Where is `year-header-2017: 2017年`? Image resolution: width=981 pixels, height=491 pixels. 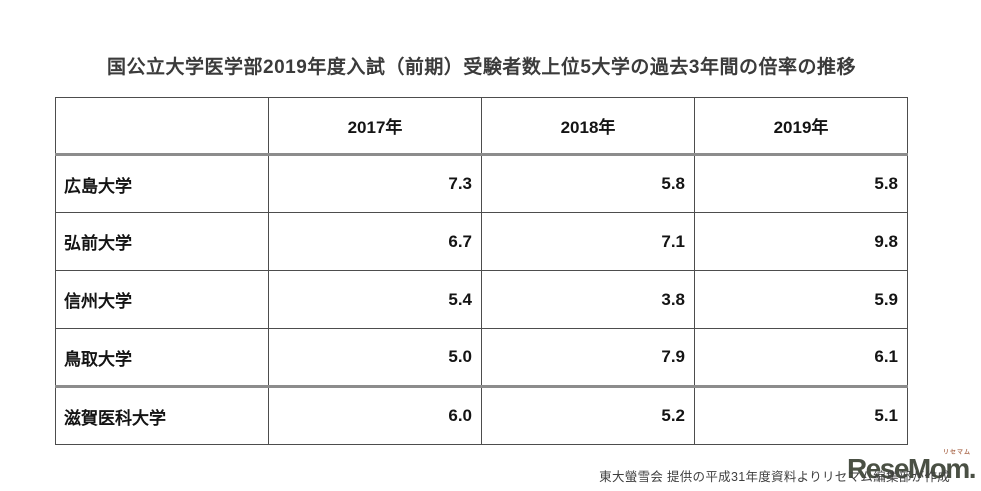
year-header-2017: 2017年 is located at coordinates (375, 126).